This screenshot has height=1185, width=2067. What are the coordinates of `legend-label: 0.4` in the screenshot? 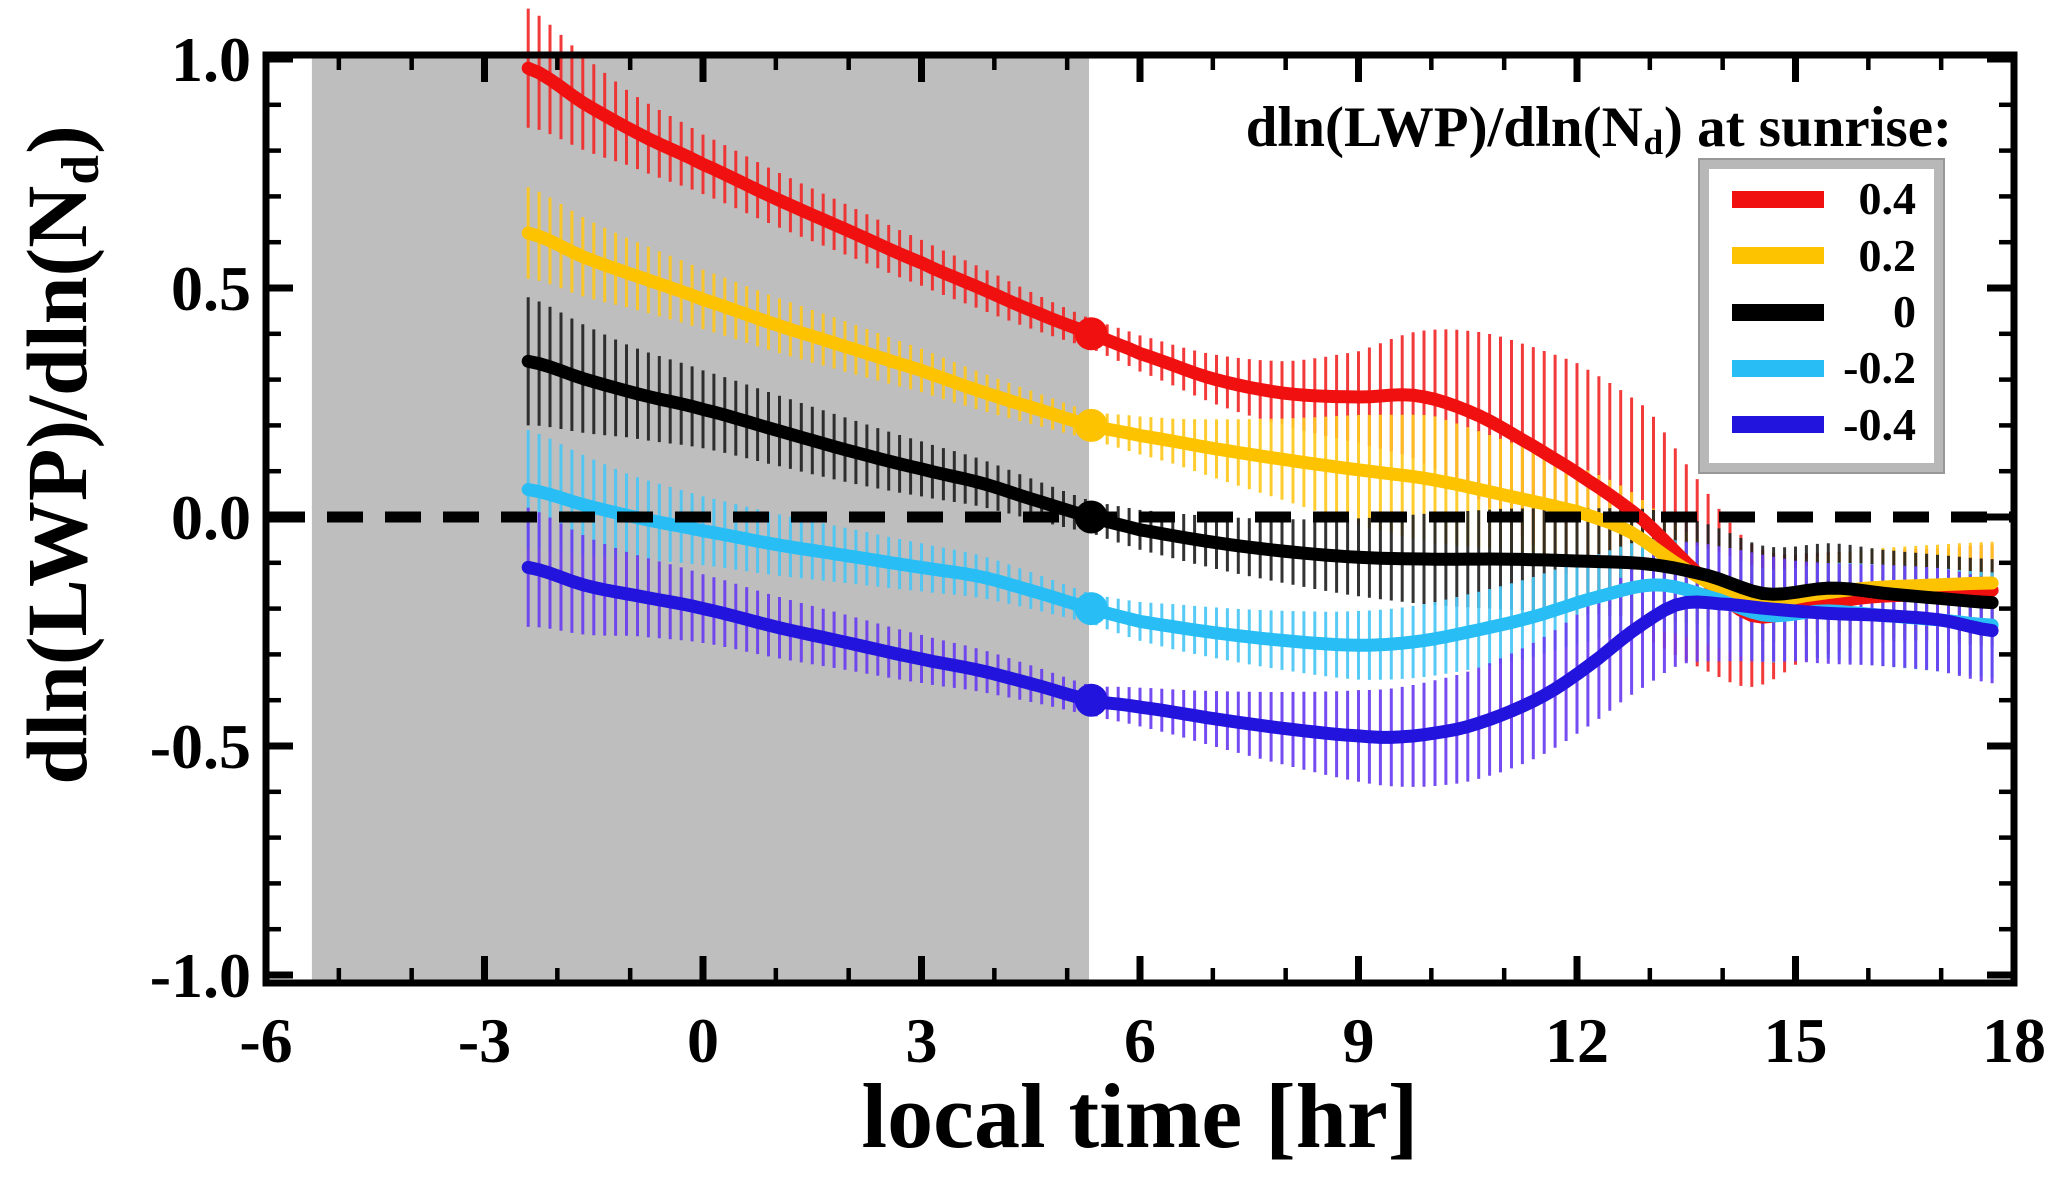 It's located at (1887, 199).